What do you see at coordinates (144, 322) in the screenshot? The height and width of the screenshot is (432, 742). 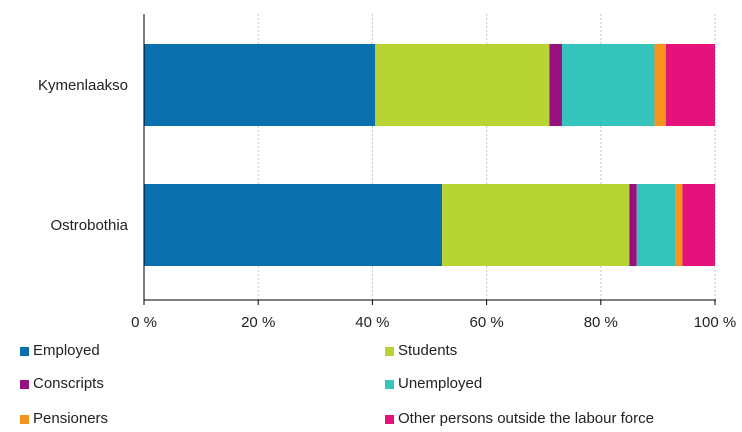 I see `x-tick-label-0: 0 %` at bounding box center [144, 322].